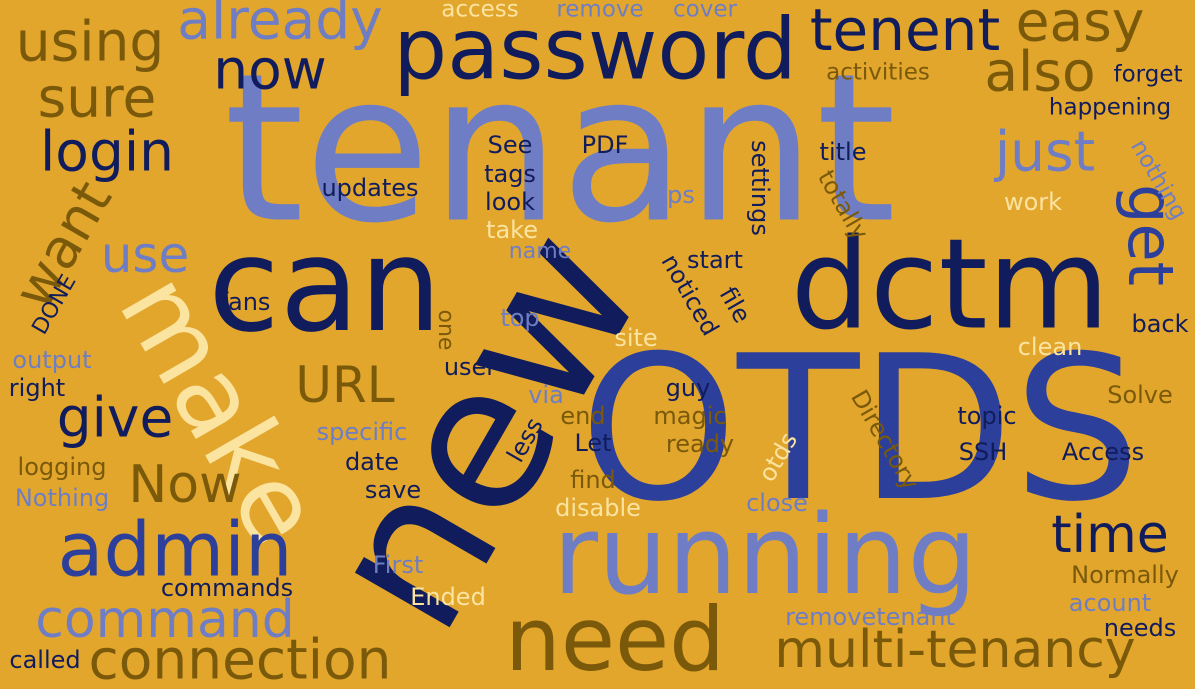 The height and width of the screenshot is (689, 1195). Describe the element at coordinates (983, 452) in the screenshot. I see `word-SSH: SSH` at that location.